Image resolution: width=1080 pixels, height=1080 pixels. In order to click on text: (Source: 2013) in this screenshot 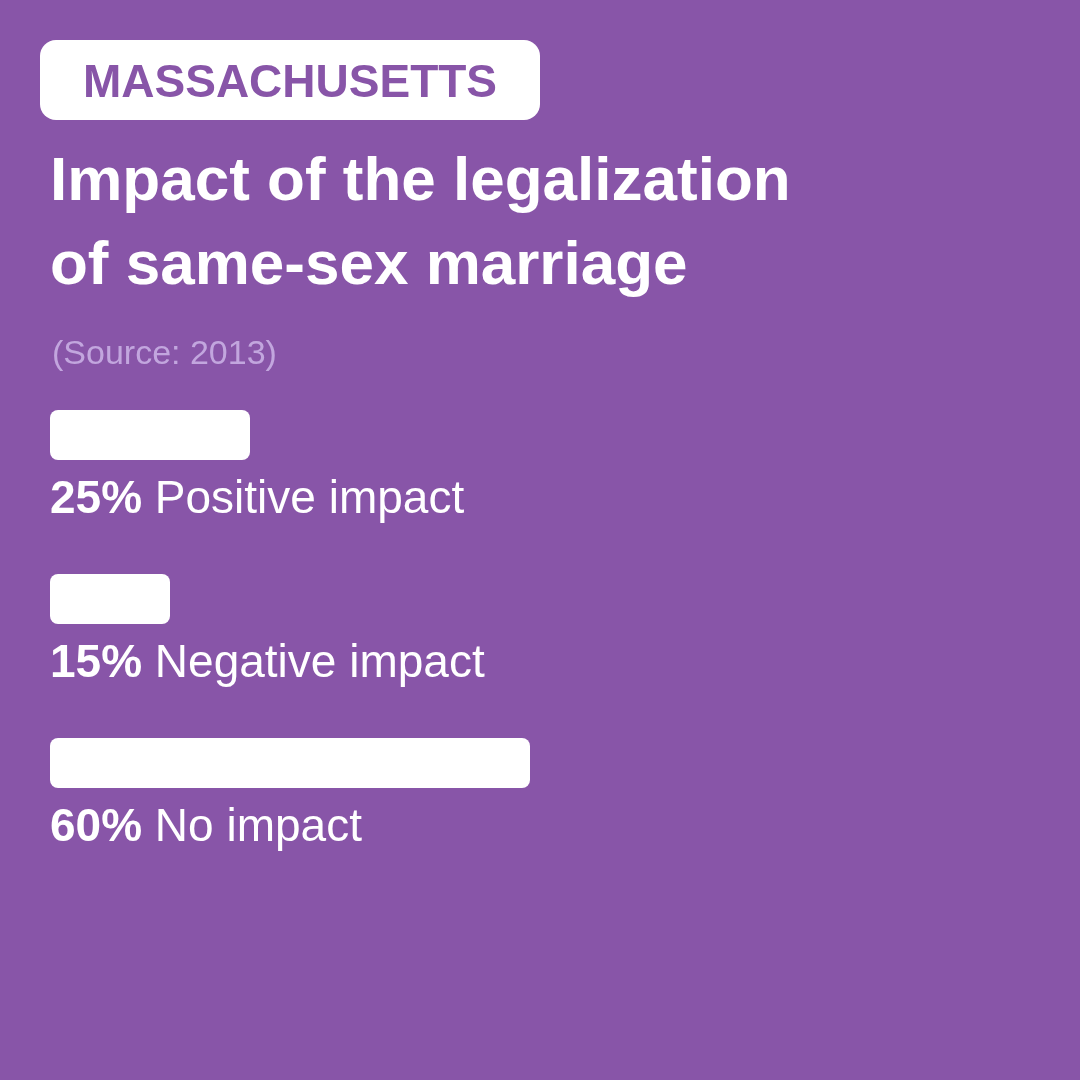, I will do `click(164, 352)`.